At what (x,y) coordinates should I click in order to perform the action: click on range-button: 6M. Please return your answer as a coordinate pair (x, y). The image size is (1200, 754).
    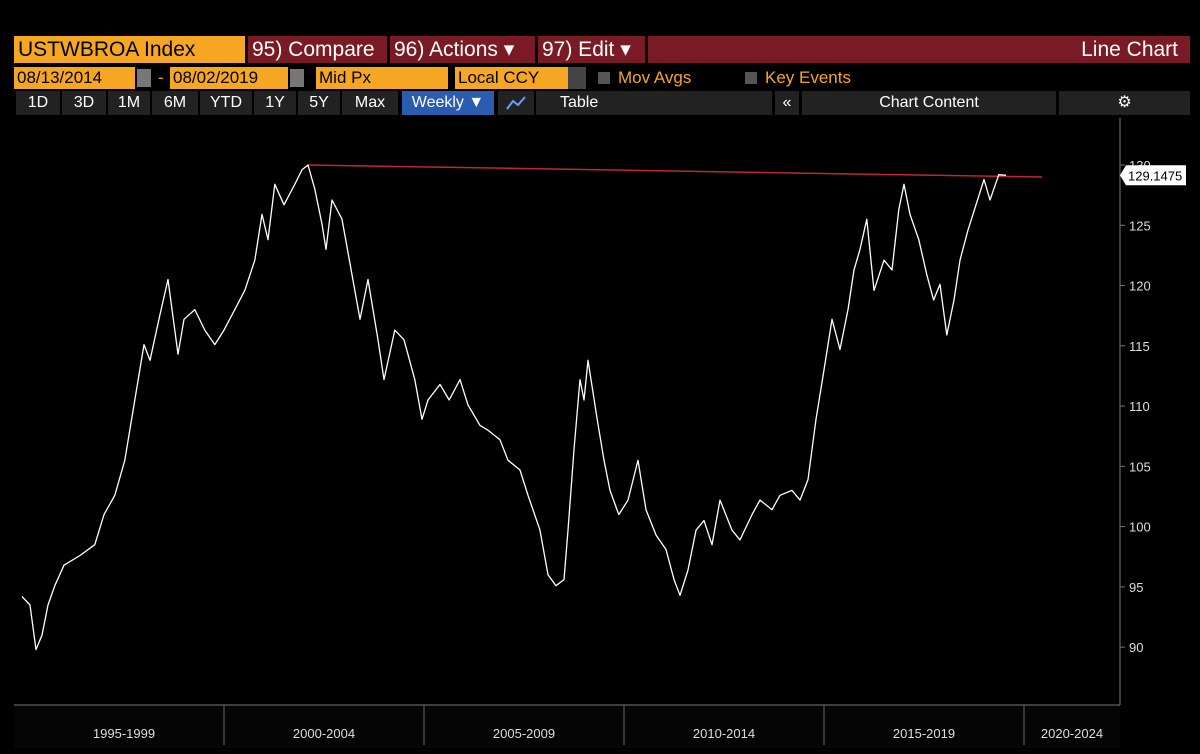
    Looking at the image, I should click on (175, 103).